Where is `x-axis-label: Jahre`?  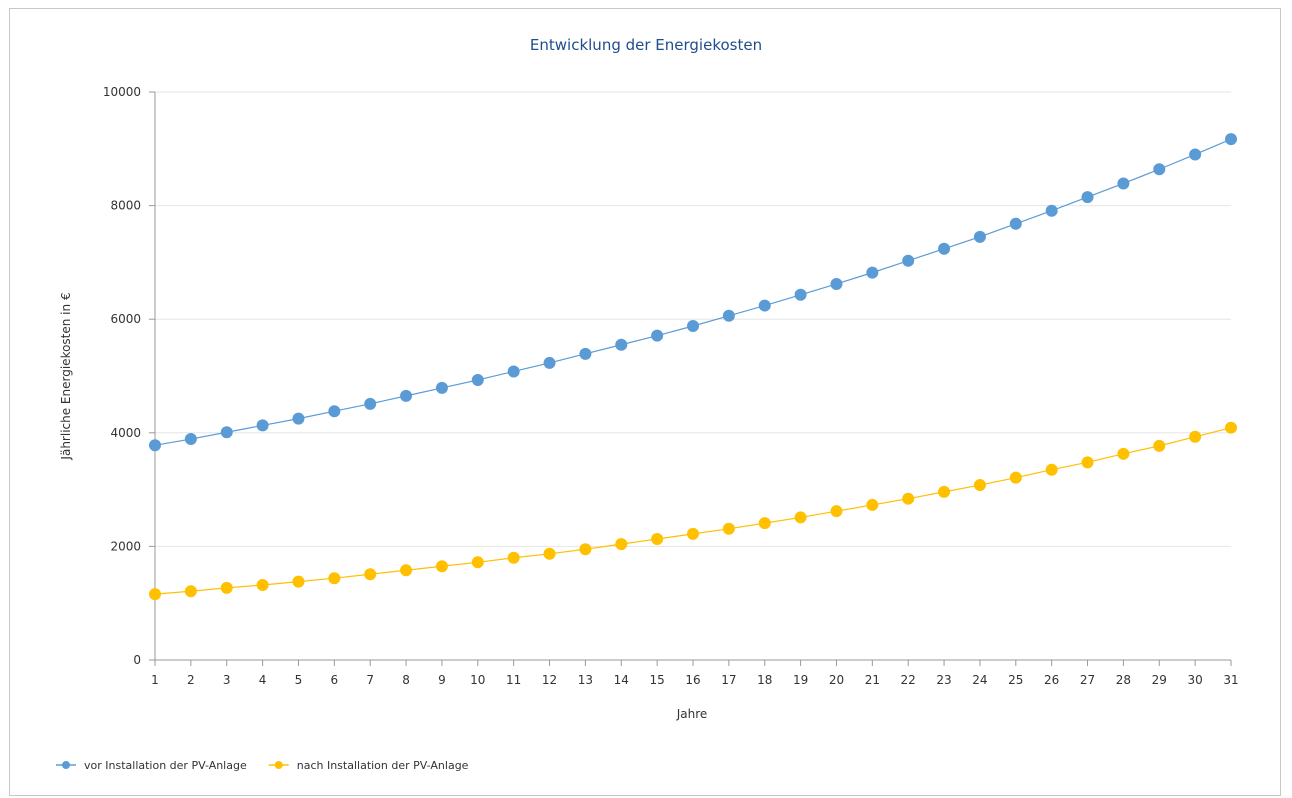
x-axis-label: Jahre is located at coordinates (692, 714).